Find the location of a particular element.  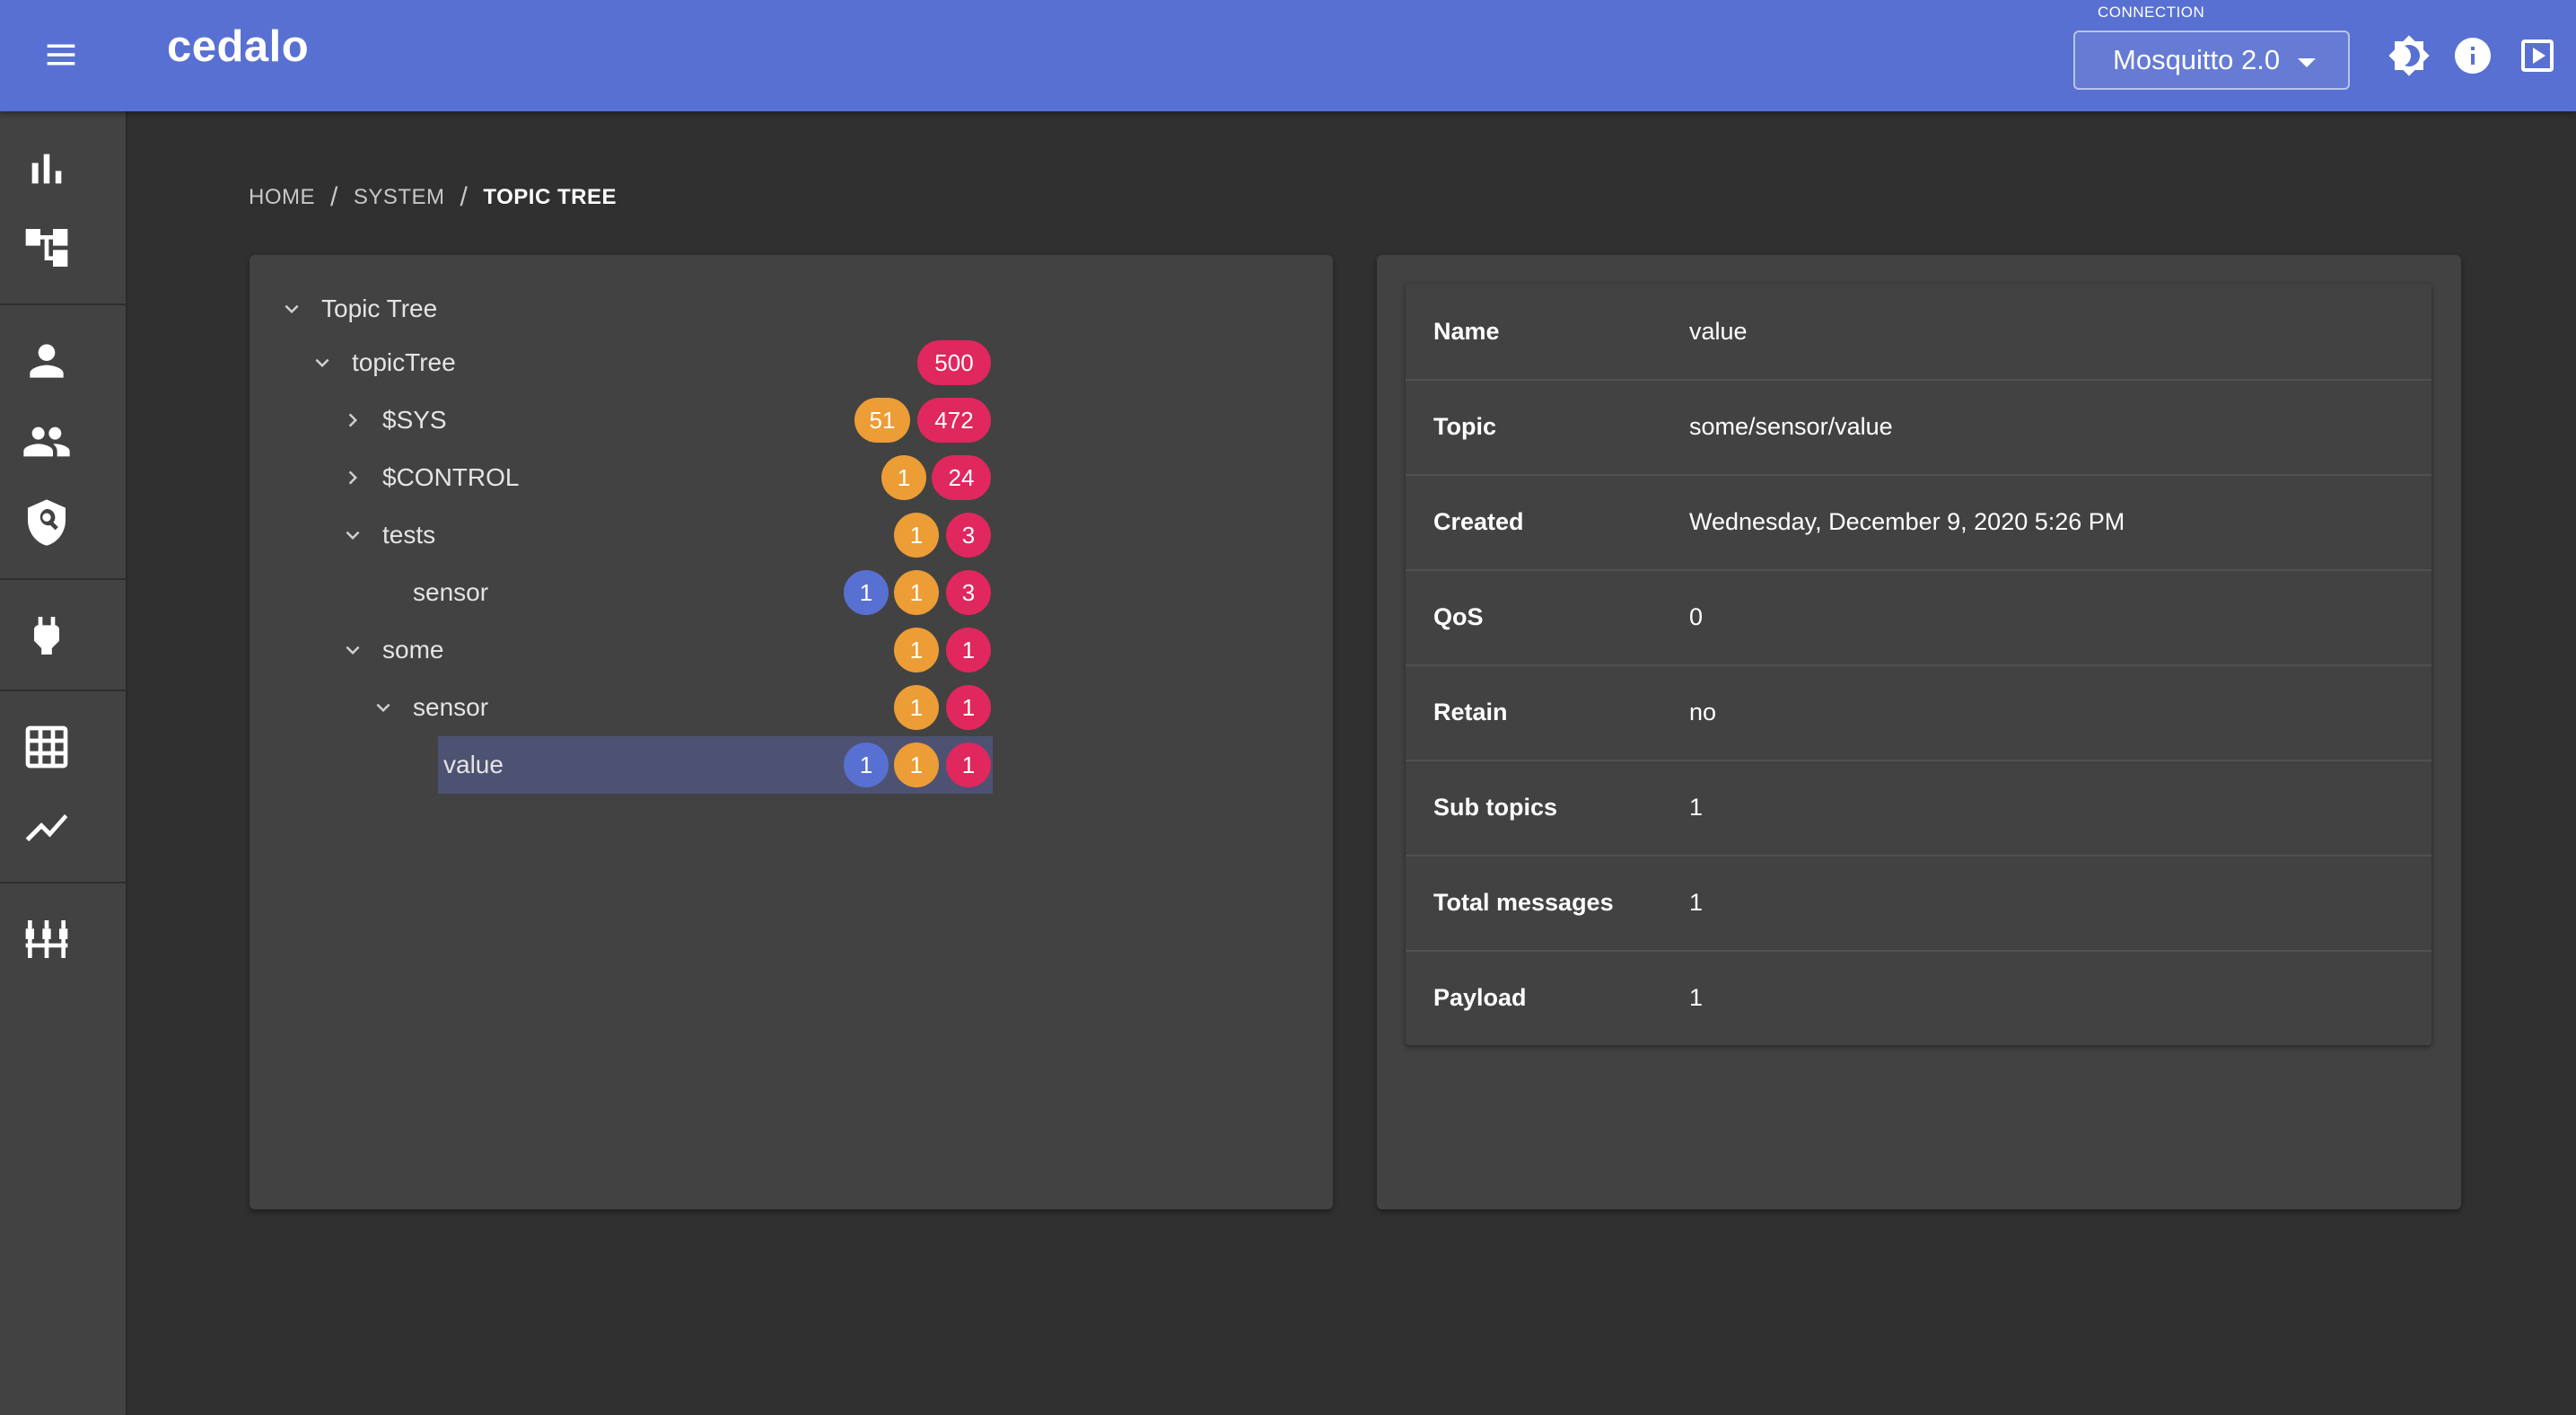

tree-item-control: $CONTROL 1 24 is located at coordinates (664, 478).